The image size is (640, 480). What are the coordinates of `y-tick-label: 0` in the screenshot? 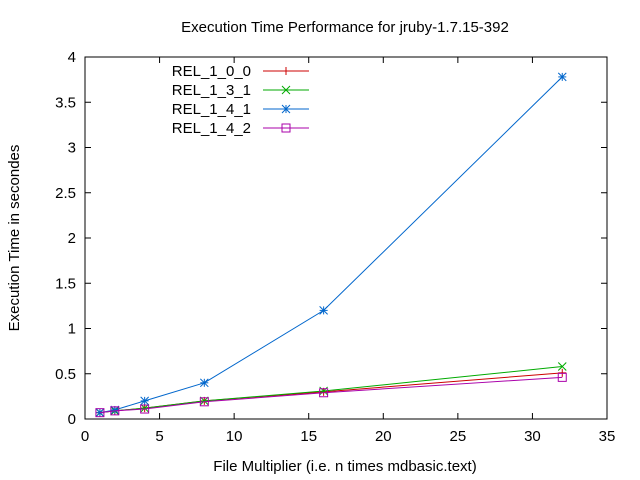 It's located at (72, 419).